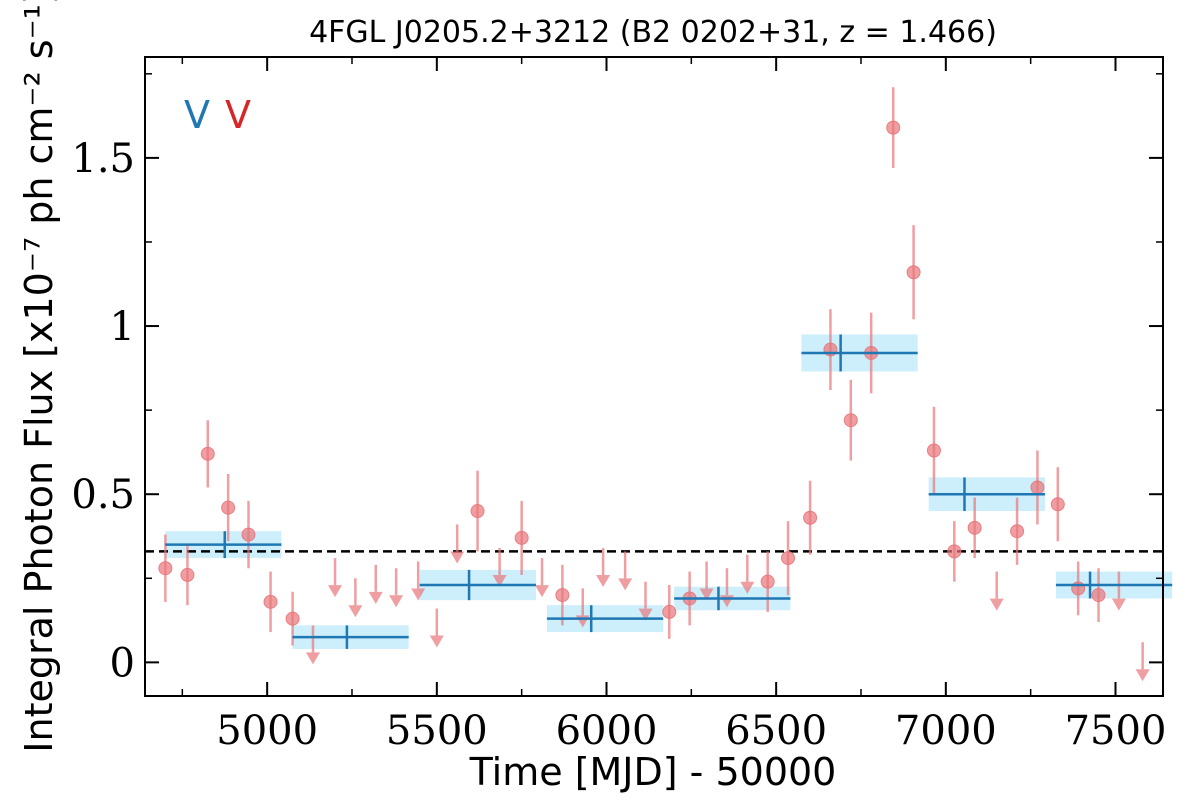  Describe the element at coordinates (103, 159) in the screenshot. I see `y-tick-label: 1.5` at that location.